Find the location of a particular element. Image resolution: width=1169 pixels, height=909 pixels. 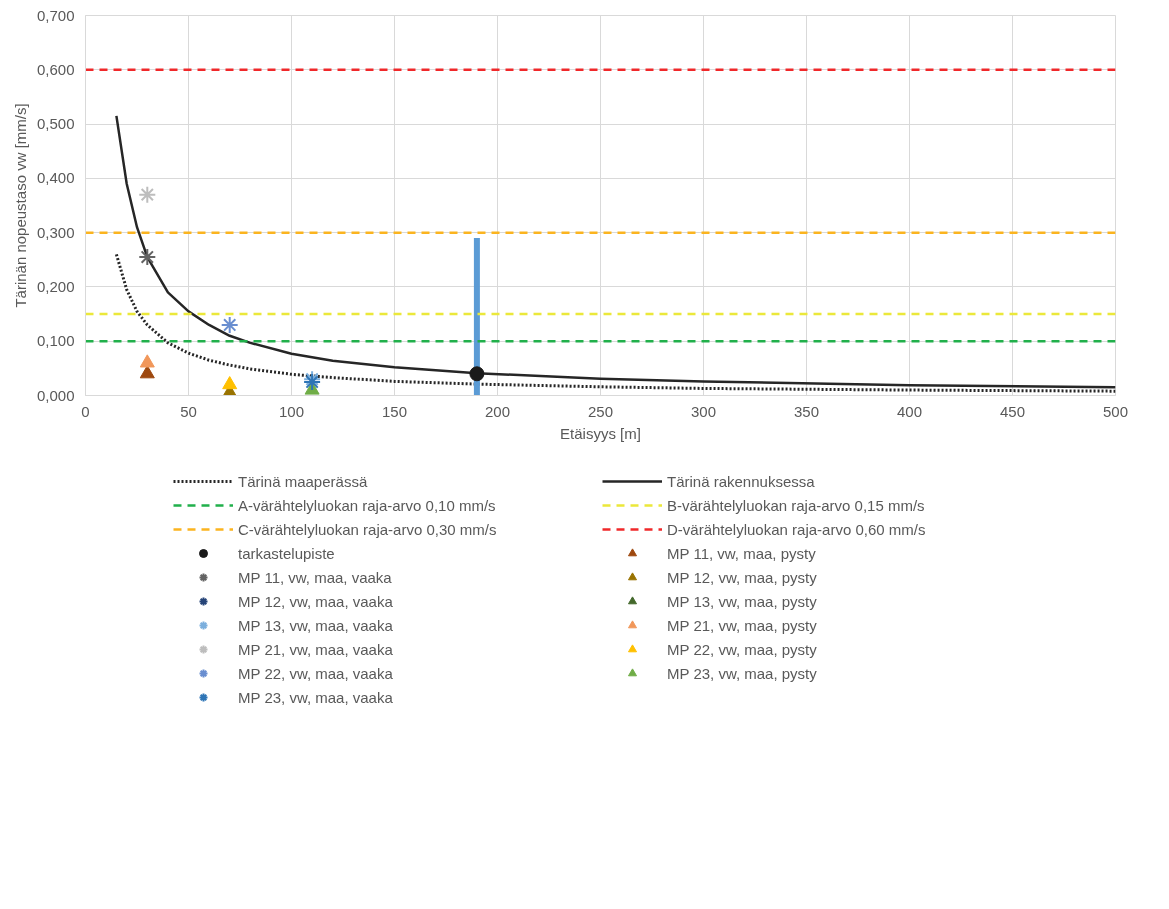

x-tick-label: 150 is located at coordinates (394, 411).